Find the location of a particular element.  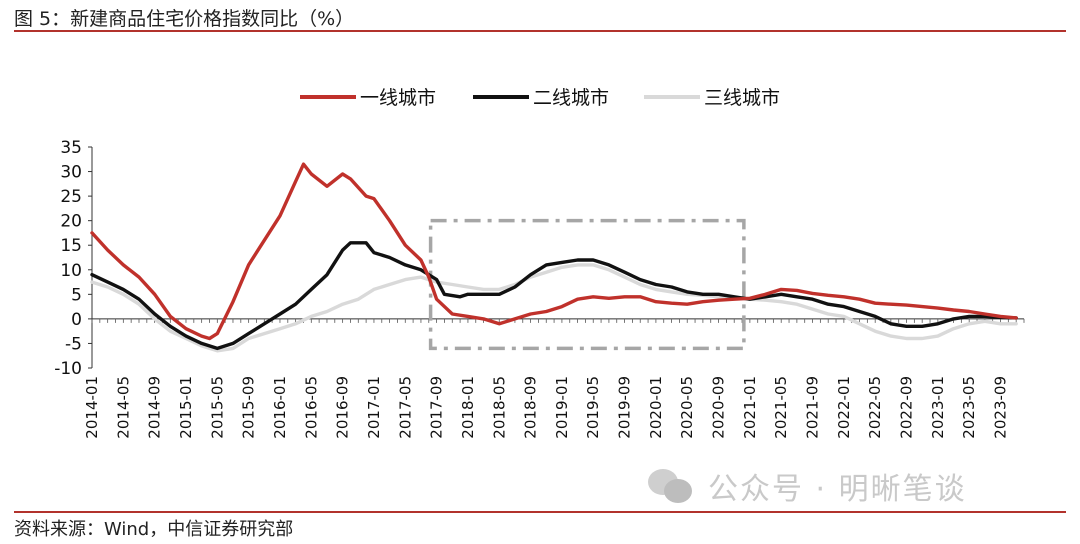

x-tick-label: 2014-05 is located at coordinates (123, 407).